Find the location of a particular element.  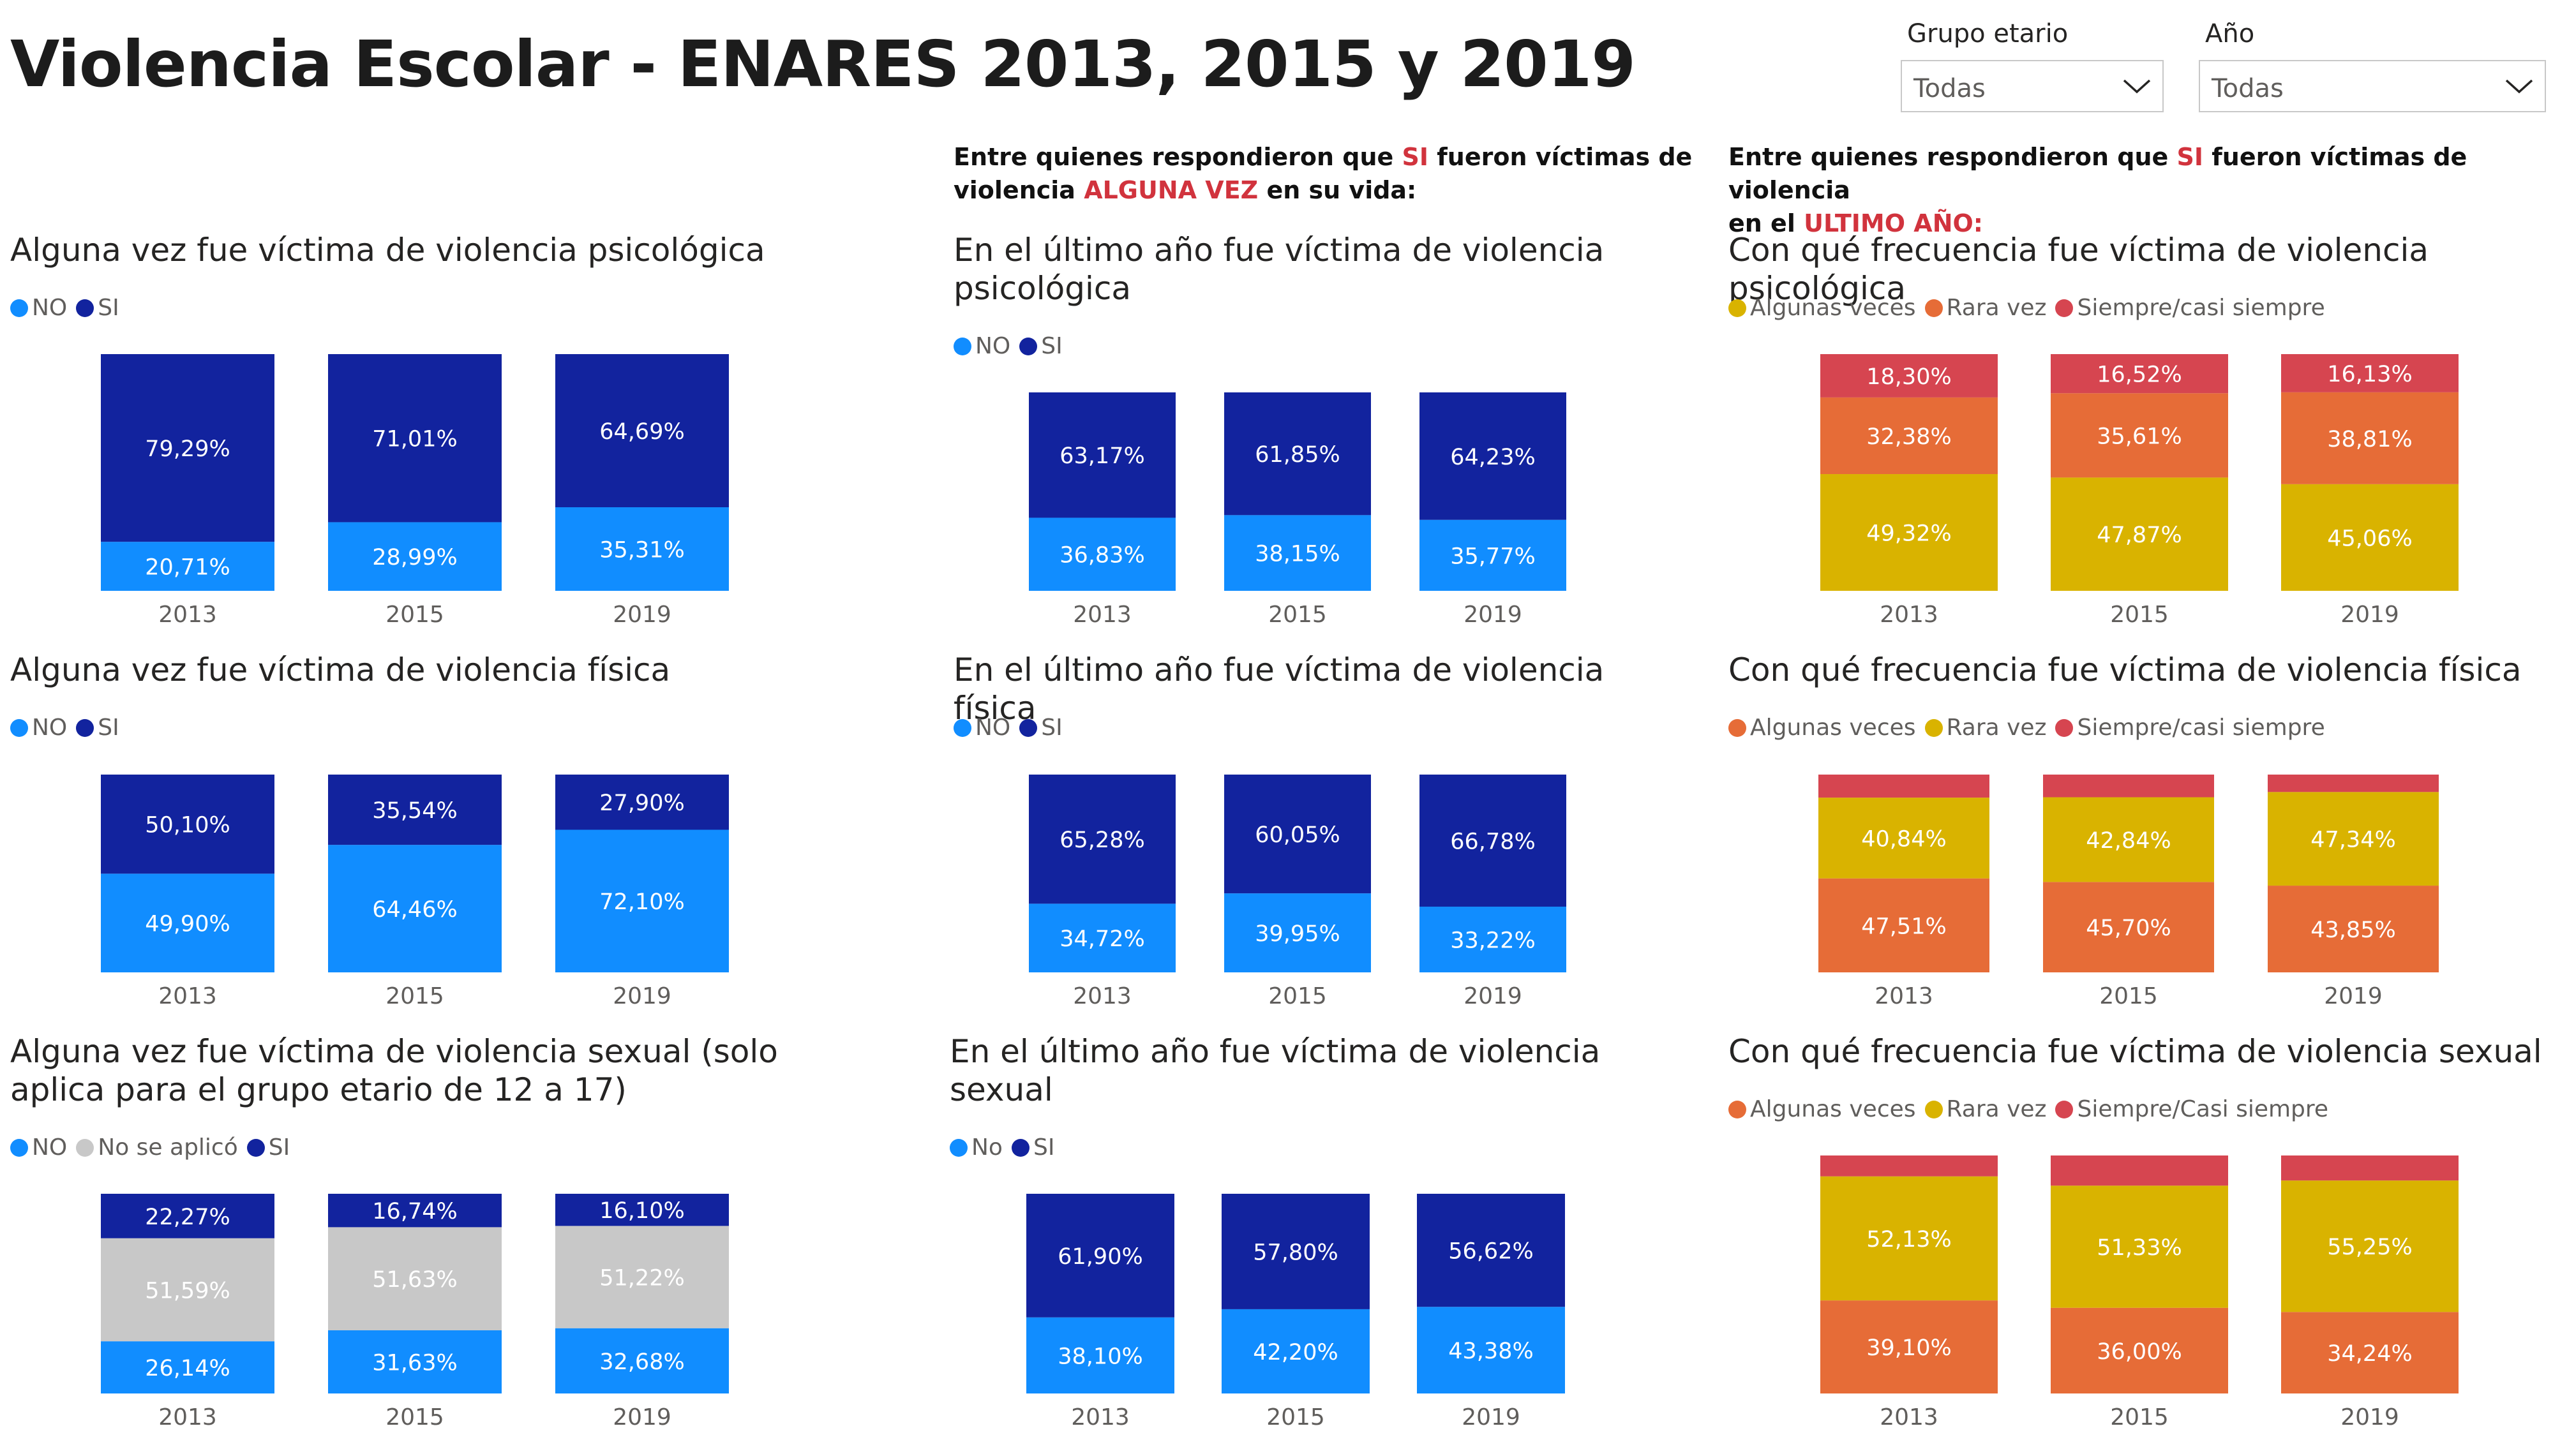

anio-dropdown: Todas is located at coordinates (2372, 86).